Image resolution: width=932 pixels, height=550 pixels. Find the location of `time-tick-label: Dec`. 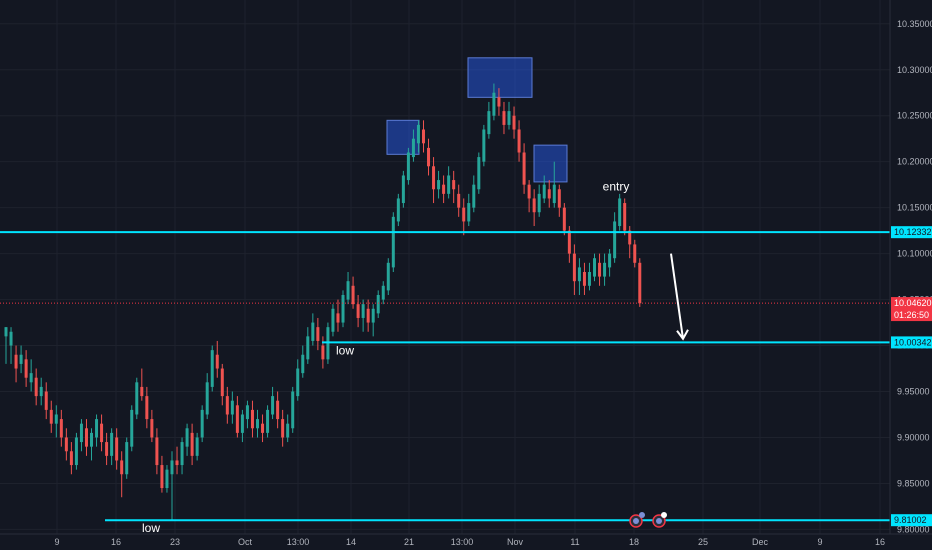

time-tick-label: Dec is located at coordinates (760, 542).